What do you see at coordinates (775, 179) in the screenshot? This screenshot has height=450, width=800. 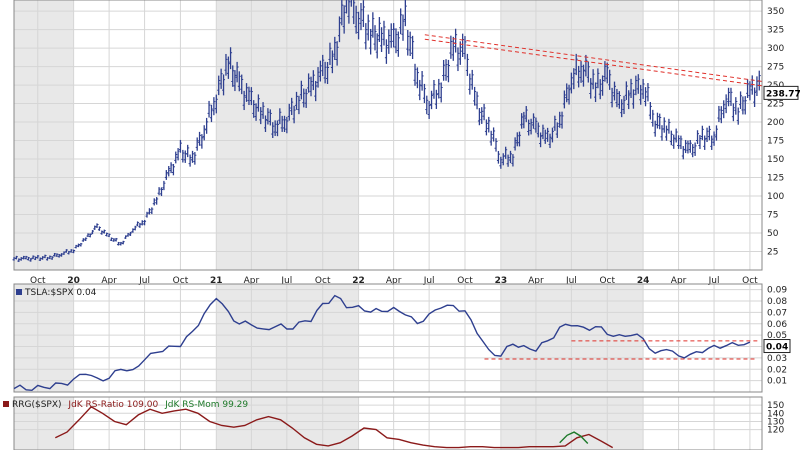 I see `y-tick-label: 125` at bounding box center [775, 179].